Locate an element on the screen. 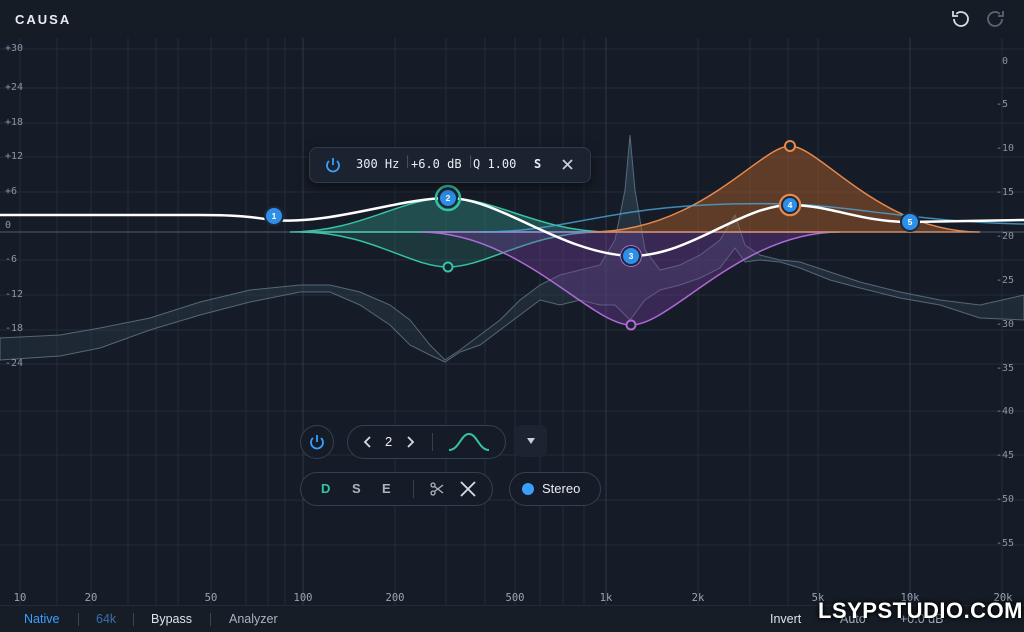 The image size is (1024, 632). band-node-teal-cut is located at coordinates (448, 267).